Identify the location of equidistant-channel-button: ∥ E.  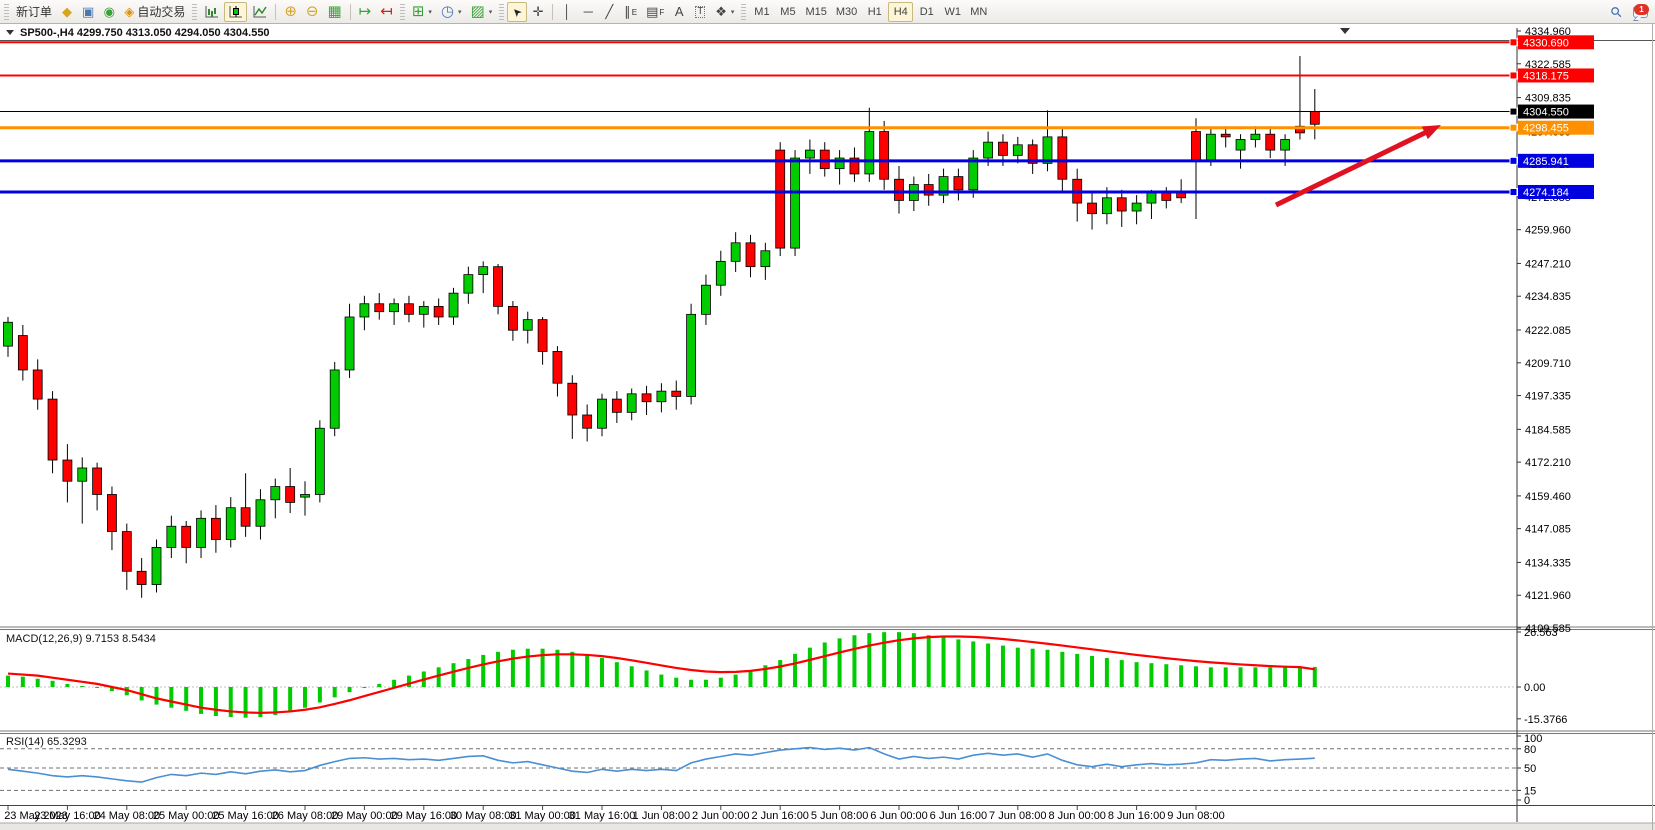
(630, 12).